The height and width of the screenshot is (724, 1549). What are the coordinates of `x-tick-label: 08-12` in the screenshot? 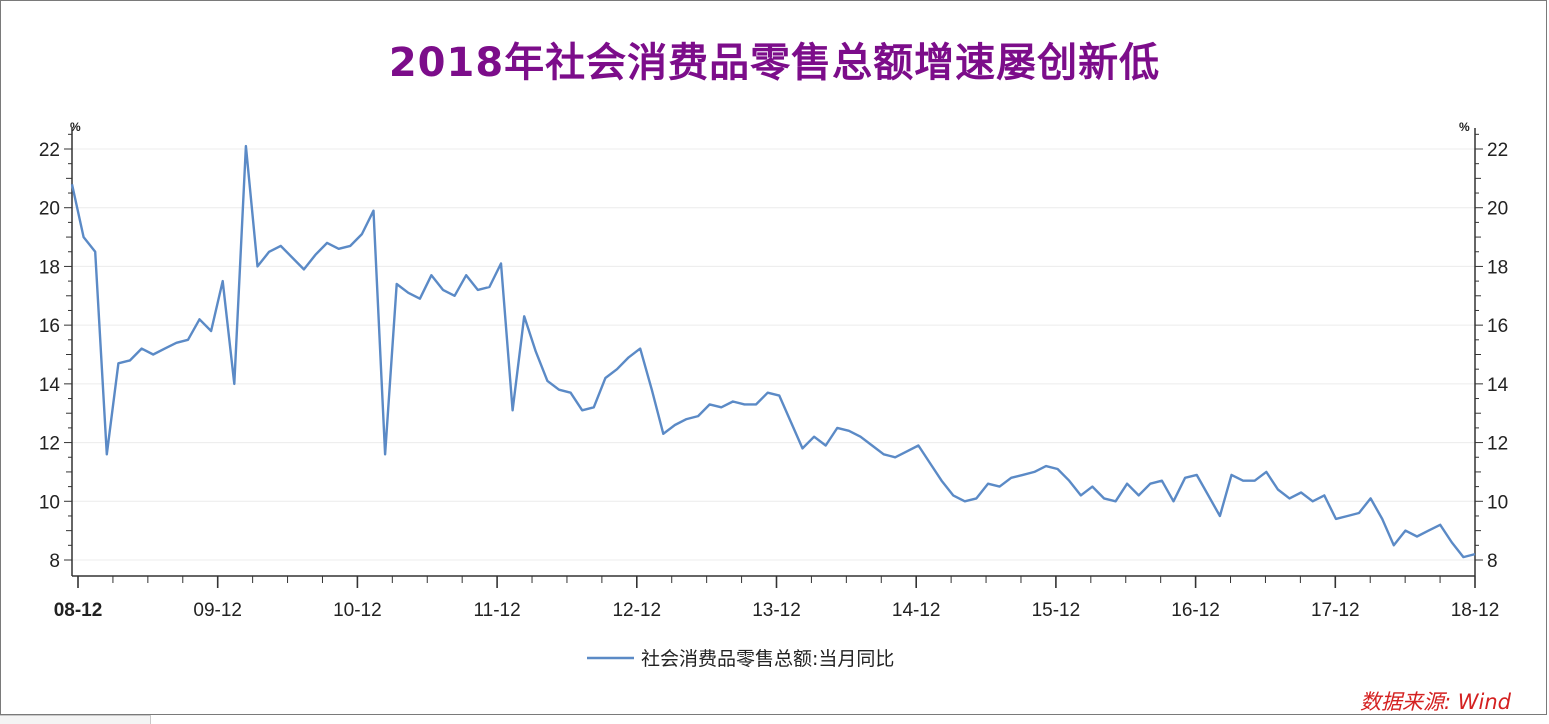 It's located at (78, 610).